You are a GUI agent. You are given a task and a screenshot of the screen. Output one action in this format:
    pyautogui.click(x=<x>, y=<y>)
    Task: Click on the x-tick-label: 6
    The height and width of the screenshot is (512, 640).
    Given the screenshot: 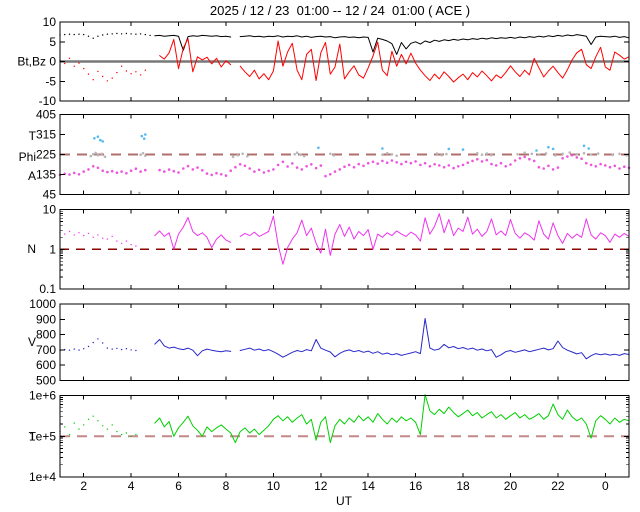 What is the action you would take?
    pyautogui.click(x=178, y=486)
    